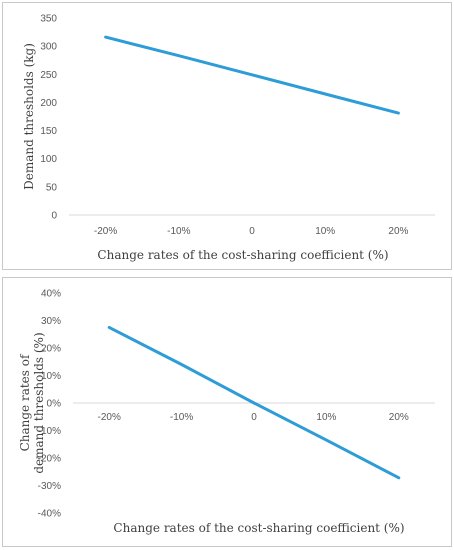 The height and width of the screenshot is (550, 454). Describe the element at coordinates (48, 19) in the screenshot. I see `y-tick-label: 350` at that location.